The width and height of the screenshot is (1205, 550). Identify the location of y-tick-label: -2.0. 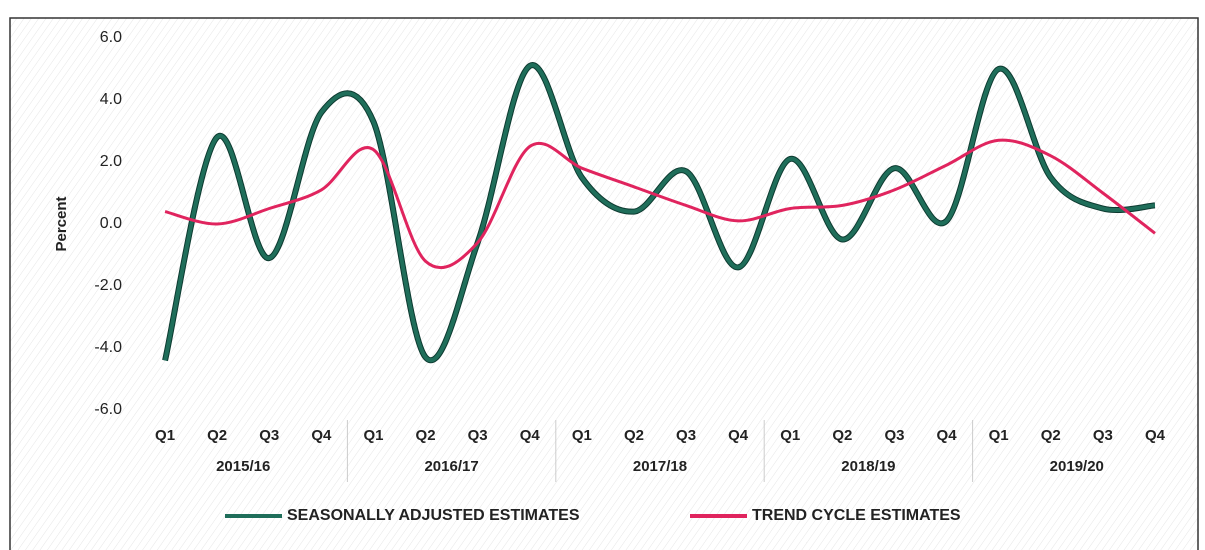
(108, 285).